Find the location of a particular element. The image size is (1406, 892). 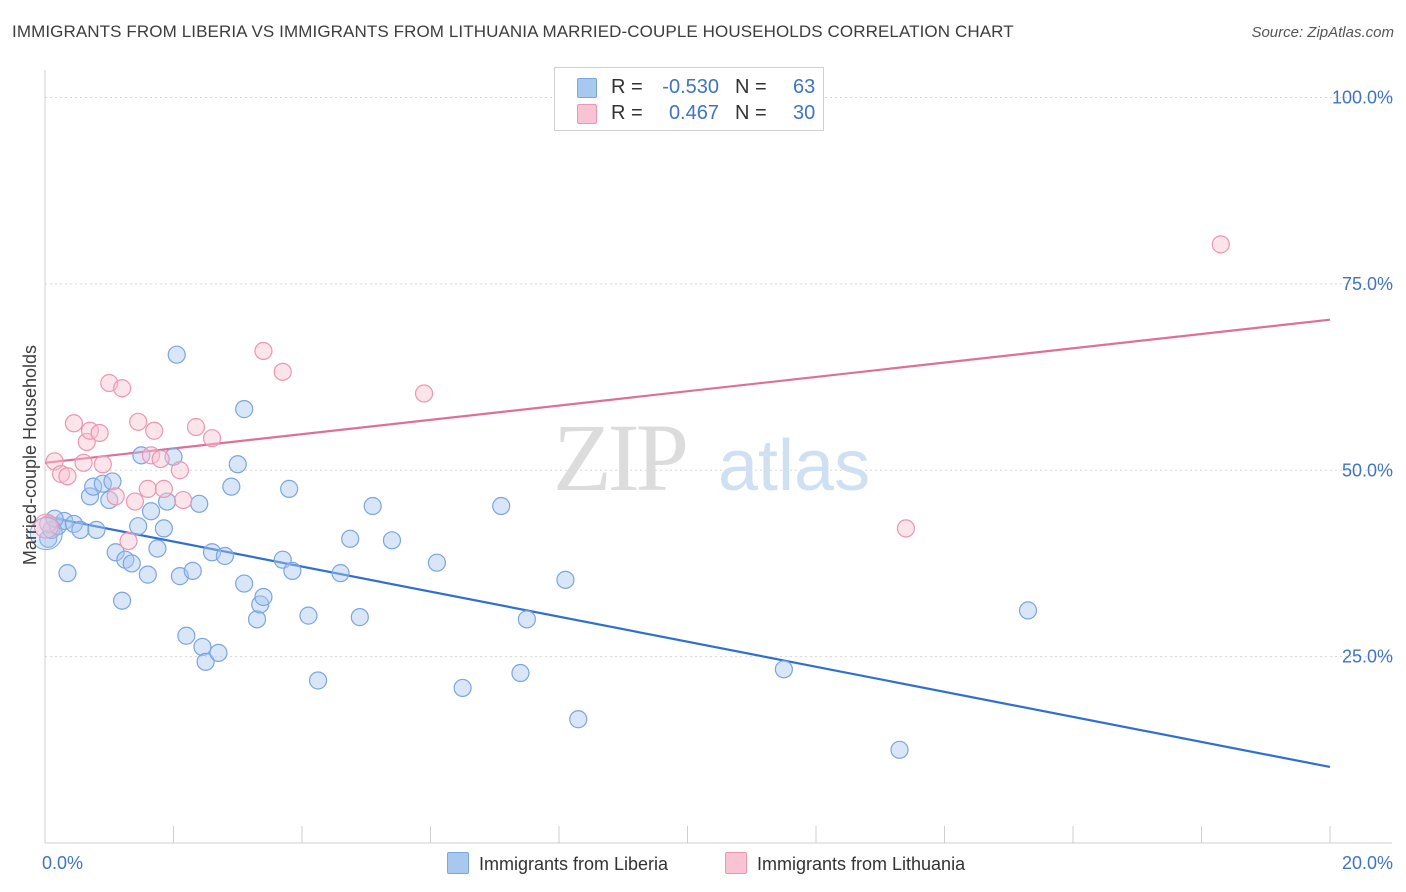

legend-n-value: 63 is located at coordinates (804, 87).